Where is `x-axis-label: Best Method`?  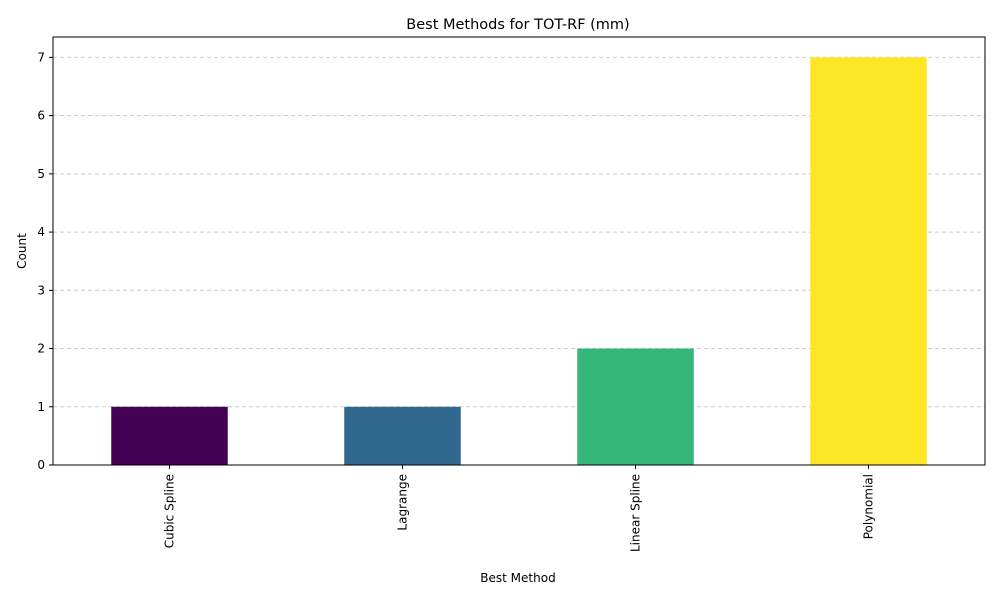 x-axis-label: Best Method is located at coordinates (517, 578).